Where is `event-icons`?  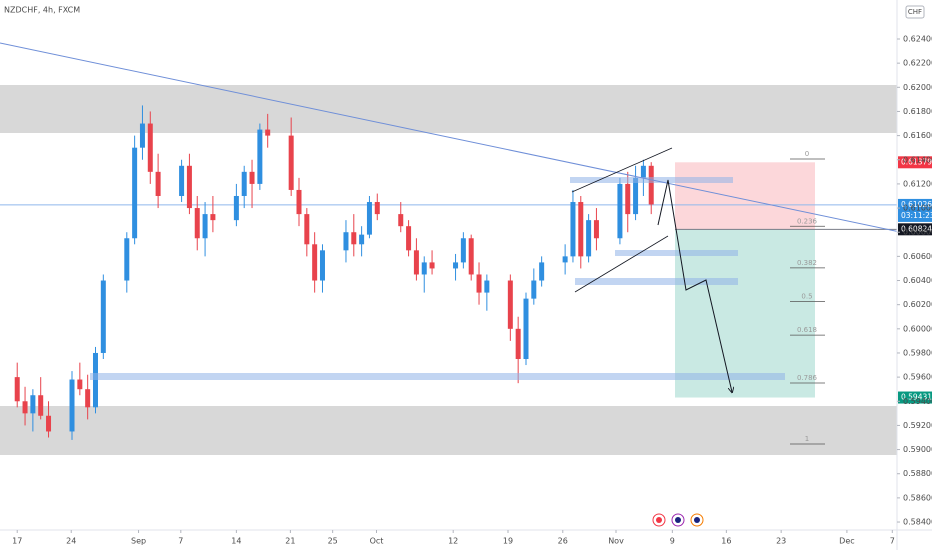 event-icons is located at coordinates (678, 520).